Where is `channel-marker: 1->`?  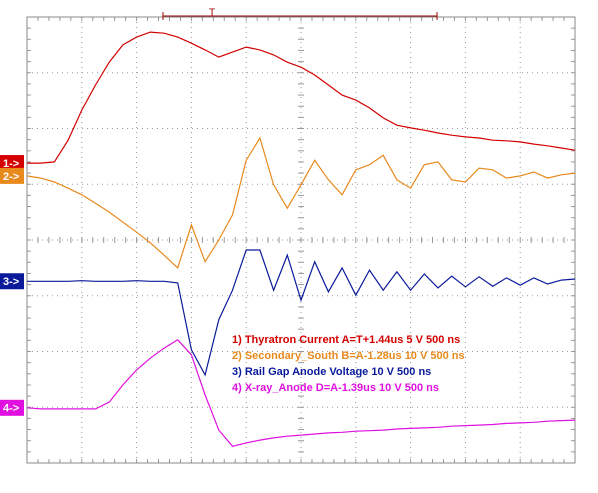
channel-marker: 1-> is located at coordinates (11, 164).